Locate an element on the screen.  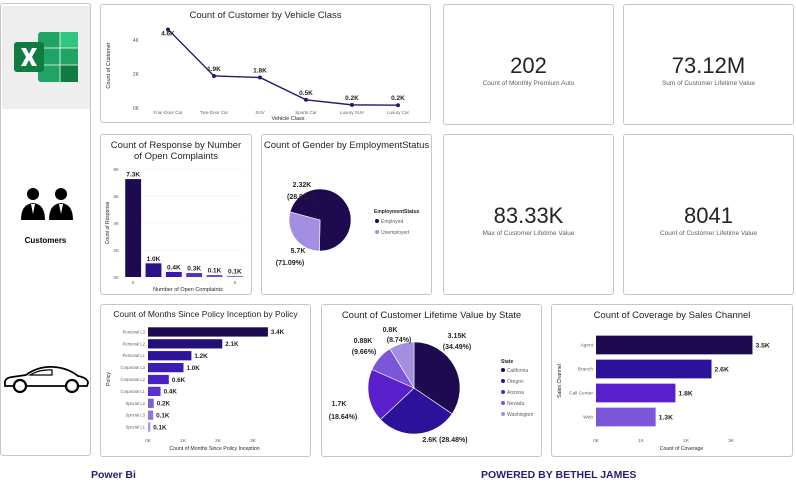
data-label: (18.64%) is located at coordinates (343, 417).